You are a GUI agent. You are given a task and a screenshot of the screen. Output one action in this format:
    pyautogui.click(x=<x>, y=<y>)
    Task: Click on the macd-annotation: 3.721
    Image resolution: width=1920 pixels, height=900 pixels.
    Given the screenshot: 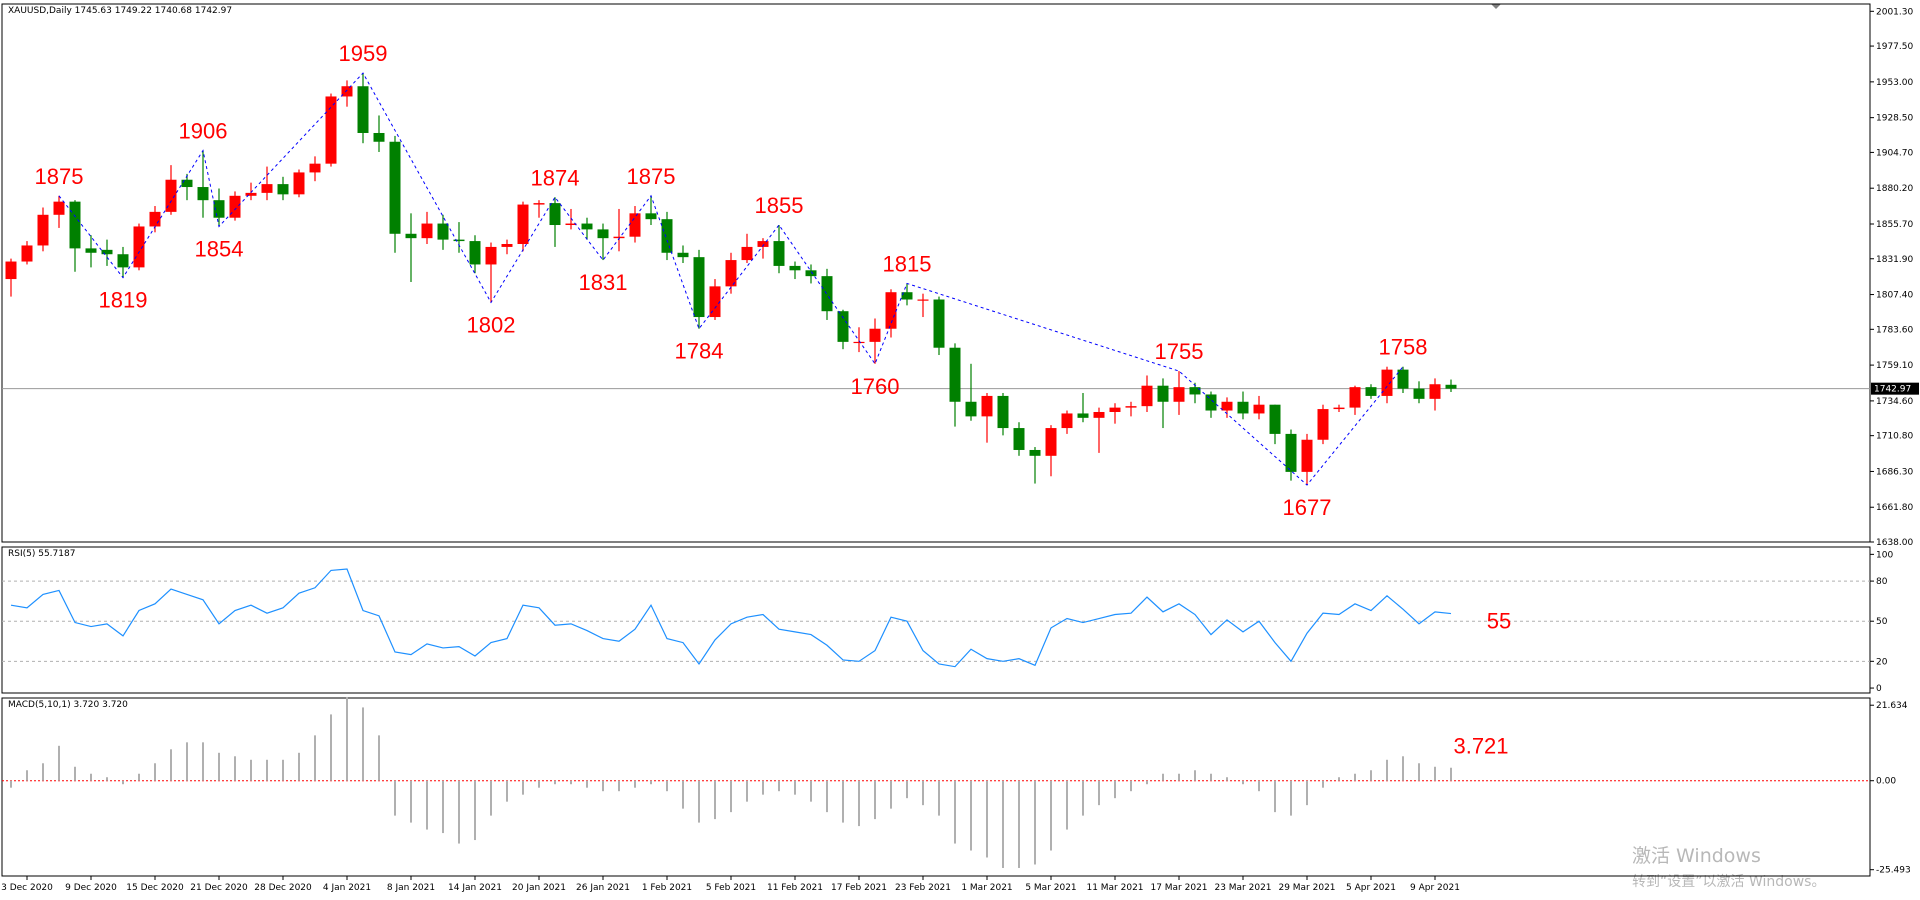 What is the action you would take?
    pyautogui.click(x=1480, y=746)
    